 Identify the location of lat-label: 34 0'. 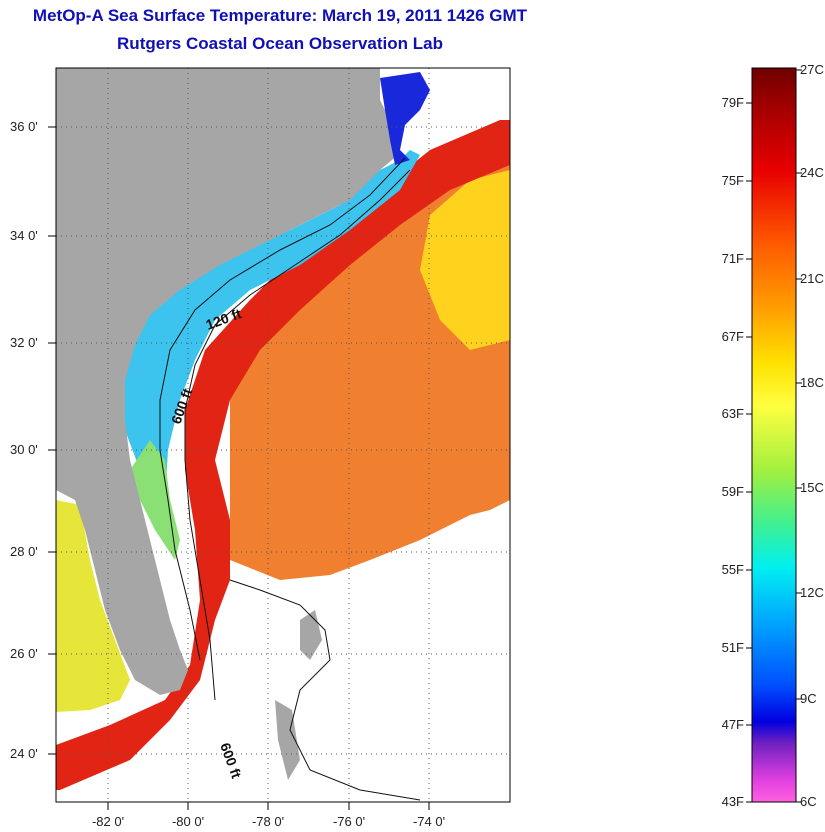
(24, 235).